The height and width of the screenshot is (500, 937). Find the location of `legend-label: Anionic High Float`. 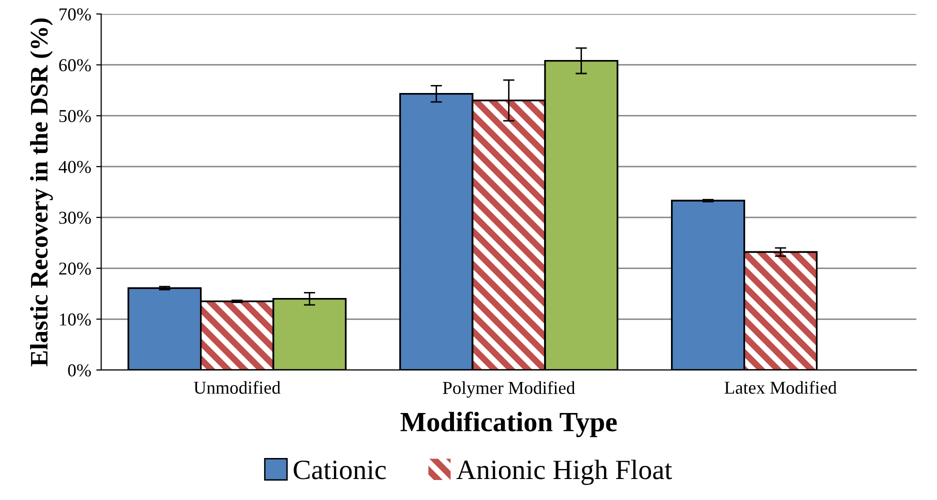

legend-label: Anionic High Float is located at coordinates (564, 472).